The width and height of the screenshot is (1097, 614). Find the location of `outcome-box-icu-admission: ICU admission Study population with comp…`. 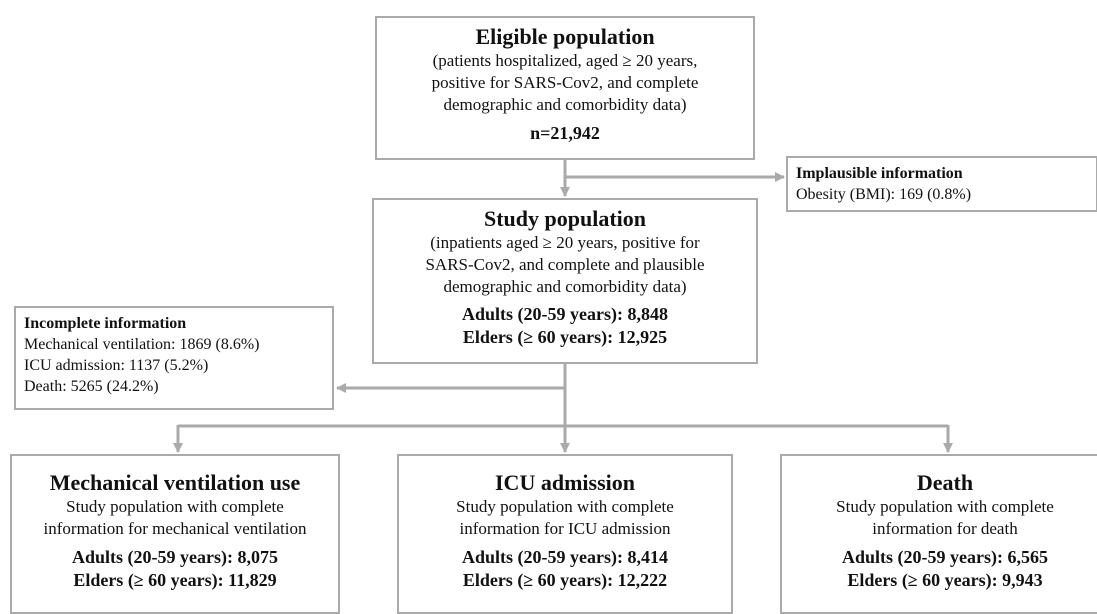

outcome-box-icu-admission: ICU admission Study population with comp… is located at coordinates (565, 534).